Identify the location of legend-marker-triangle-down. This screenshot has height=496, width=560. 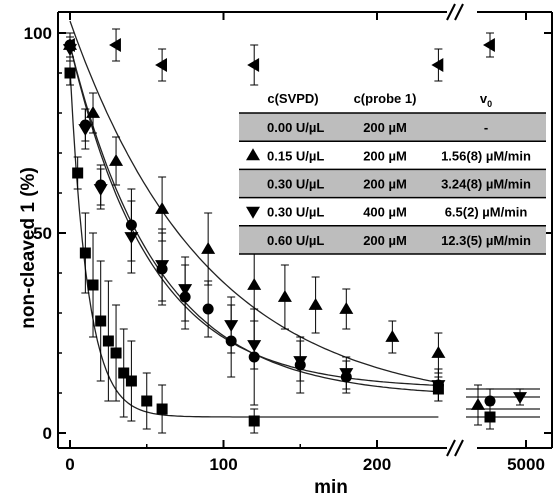
(253, 212).